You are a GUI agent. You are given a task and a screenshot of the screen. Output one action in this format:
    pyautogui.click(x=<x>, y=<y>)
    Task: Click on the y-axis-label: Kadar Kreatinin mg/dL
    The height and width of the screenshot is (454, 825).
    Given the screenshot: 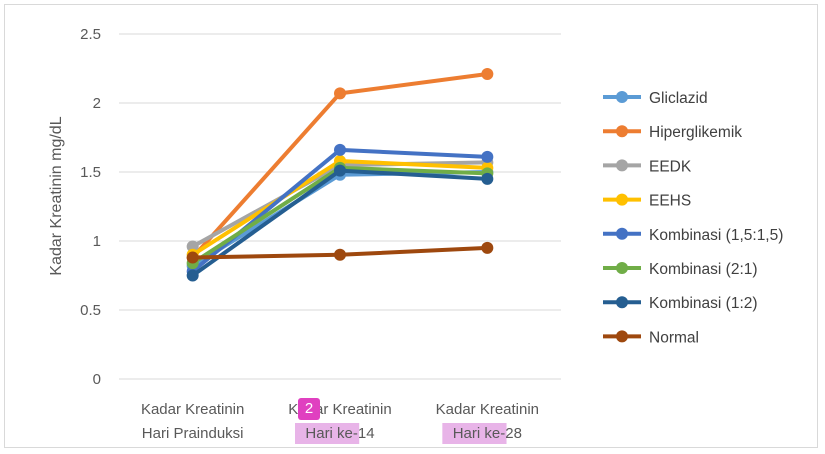 What is the action you would take?
    pyautogui.click(x=56, y=195)
    